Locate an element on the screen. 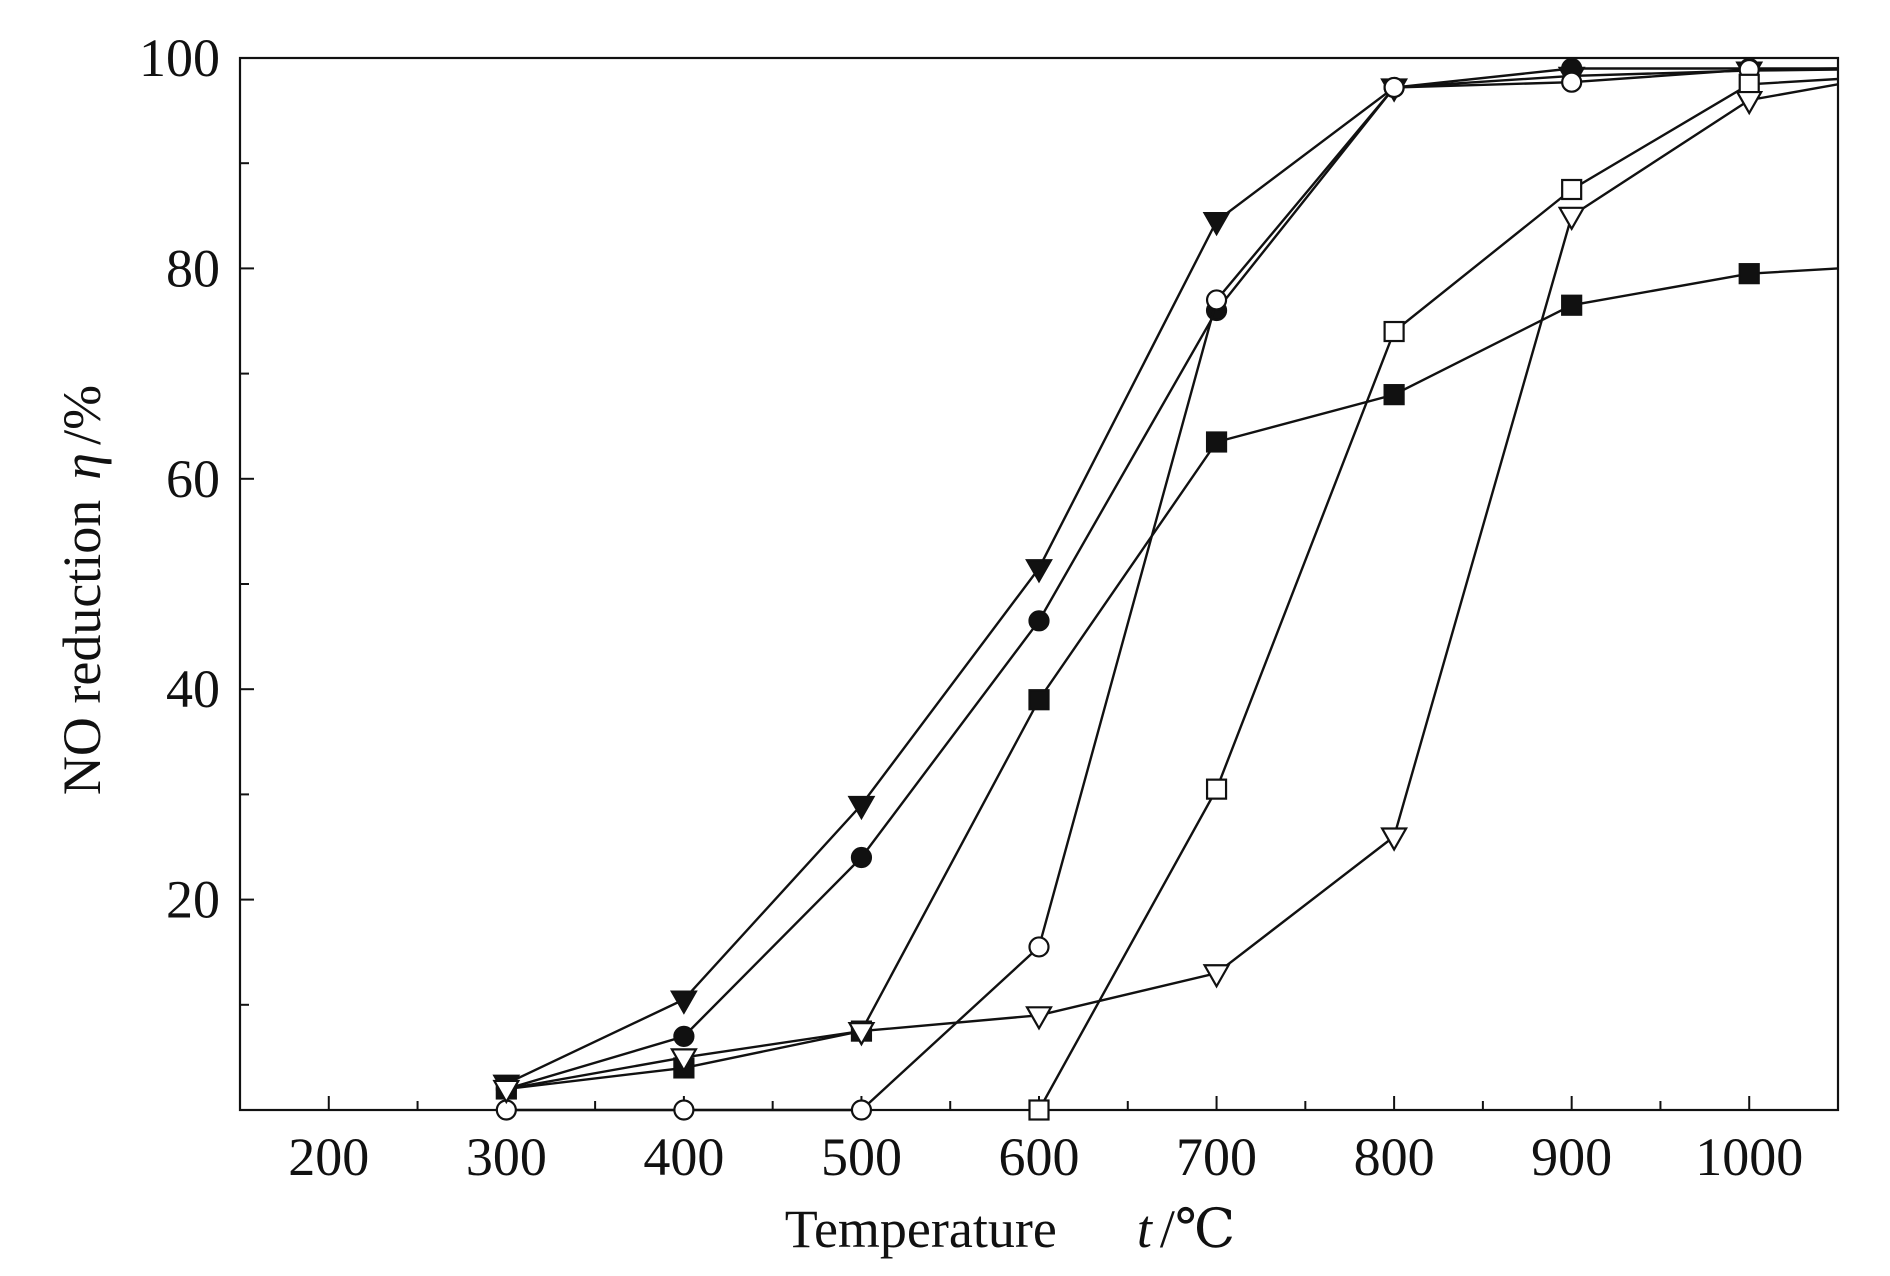 Image resolution: width=1890 pixels, height=1276 pixels. x-axis-title-unit: /℃ is located at coordinates (1197, 1229).